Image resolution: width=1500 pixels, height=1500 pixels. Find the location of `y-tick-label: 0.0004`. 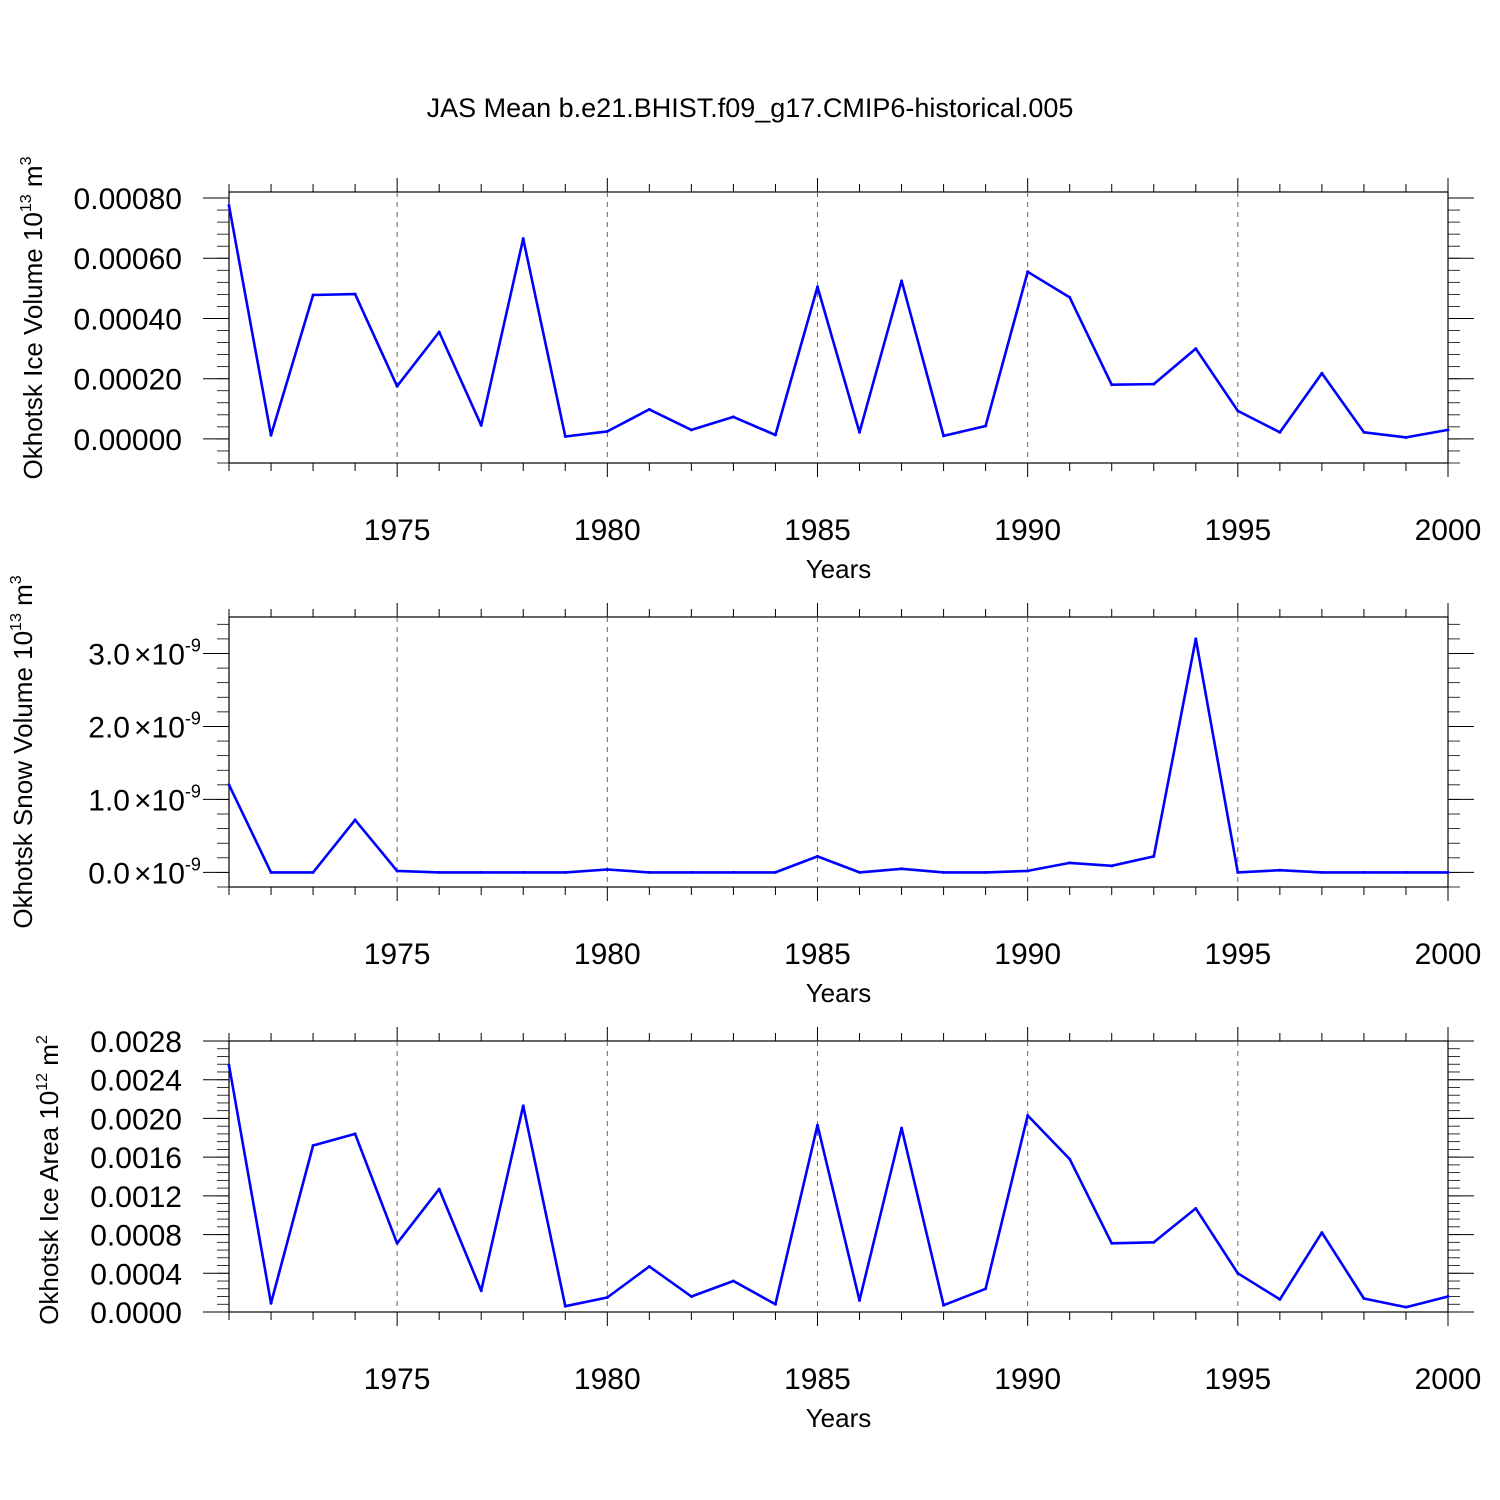

y-tick-label: 0.0004 is located at coordinates (136, 1274).